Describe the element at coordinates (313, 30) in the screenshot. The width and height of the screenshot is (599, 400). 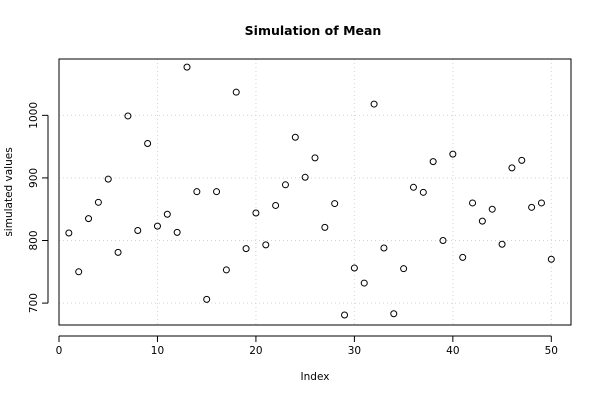
I see `chart-title: Simulation of Mean` at that location.